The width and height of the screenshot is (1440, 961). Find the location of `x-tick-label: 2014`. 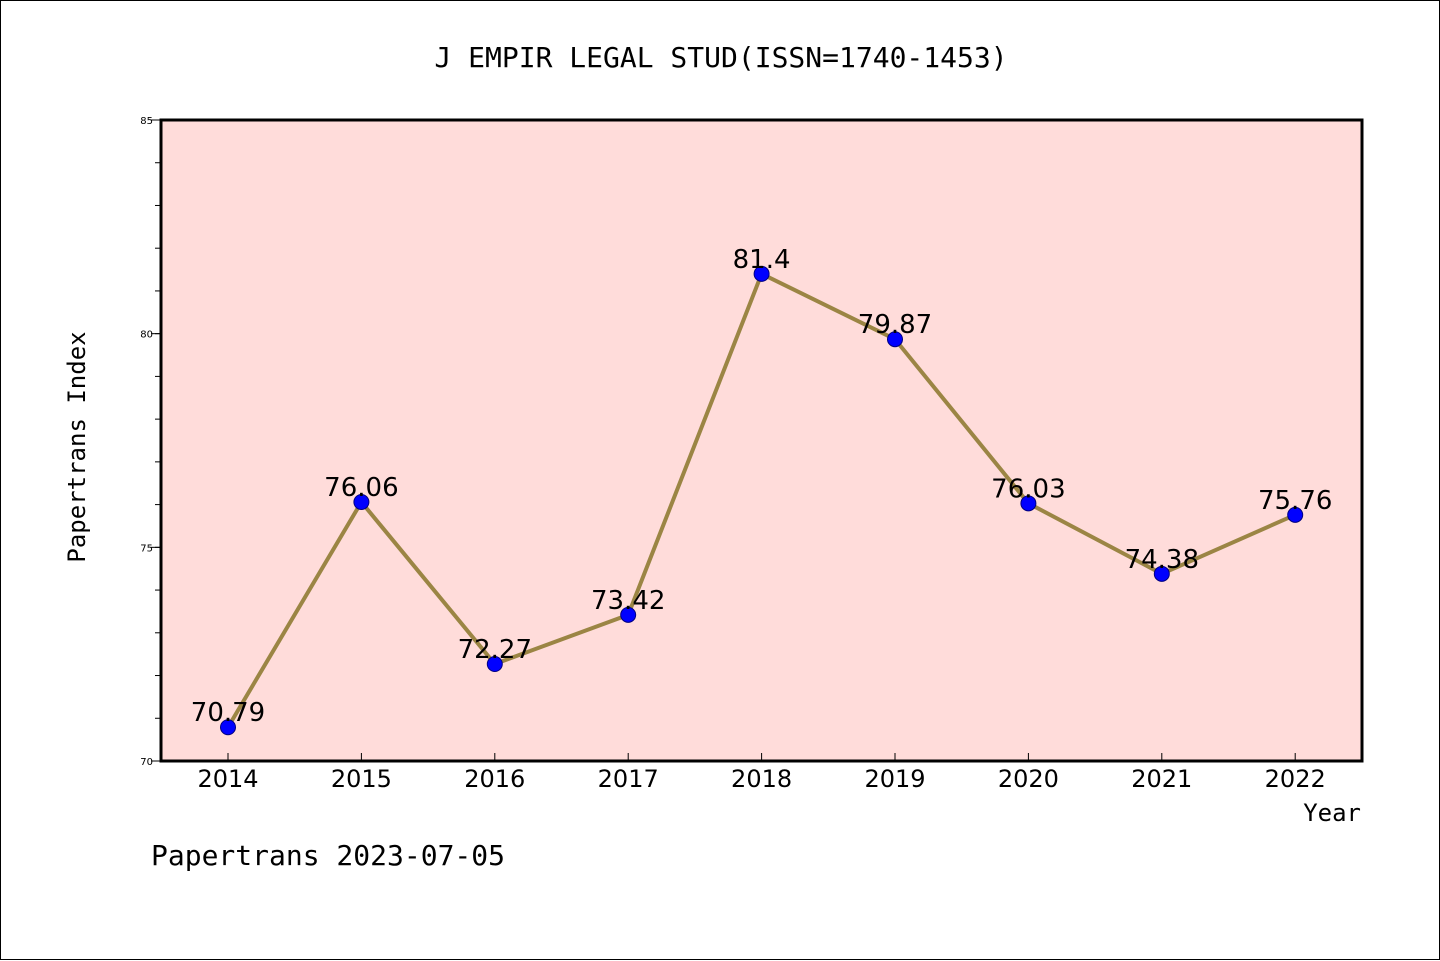

x-tick-label: 2014 is located at coordinates (227, 779).